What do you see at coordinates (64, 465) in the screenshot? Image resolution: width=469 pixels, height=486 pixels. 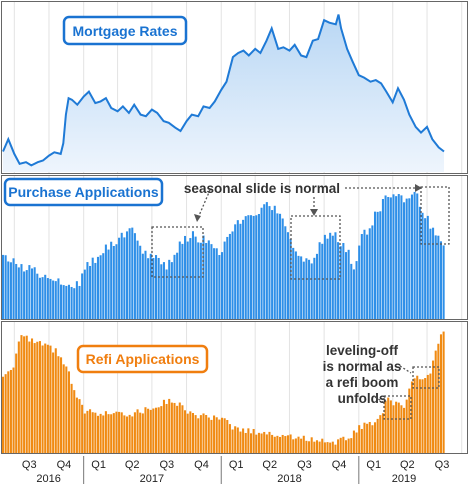 I see `x-tick-label-1: Q4` at bounding box center [64, 465].